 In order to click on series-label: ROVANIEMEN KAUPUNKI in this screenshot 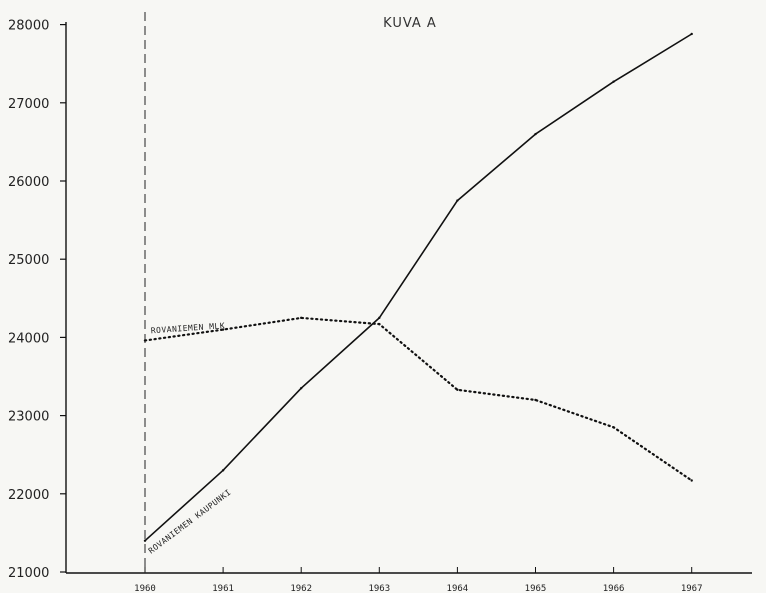, I will do `click(190, 522)`.